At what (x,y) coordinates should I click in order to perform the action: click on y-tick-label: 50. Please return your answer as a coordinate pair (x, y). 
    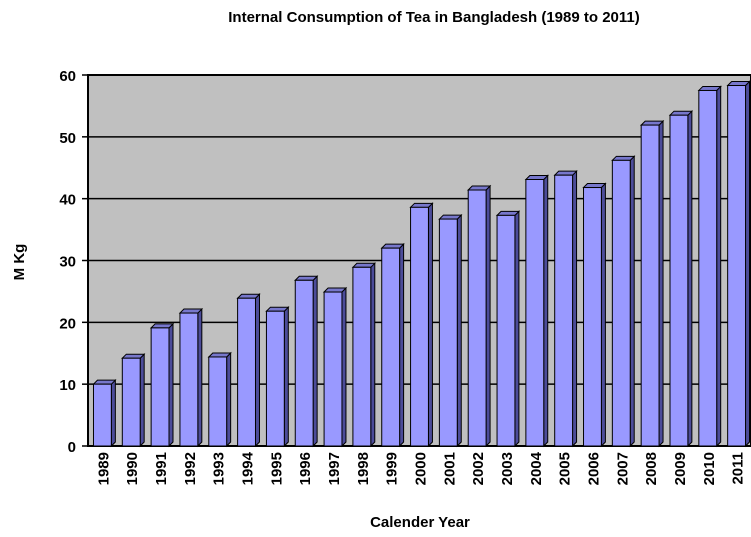
    Looking at the image, I should click on (67, 138).